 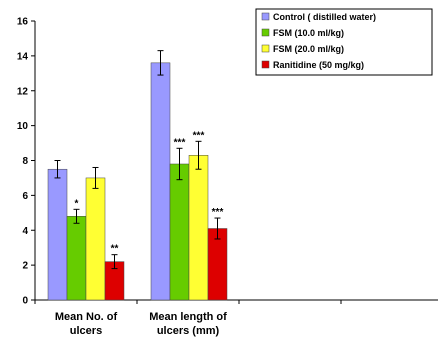 I want to click on y-tick-label: 8, so click(x=25, y=161).